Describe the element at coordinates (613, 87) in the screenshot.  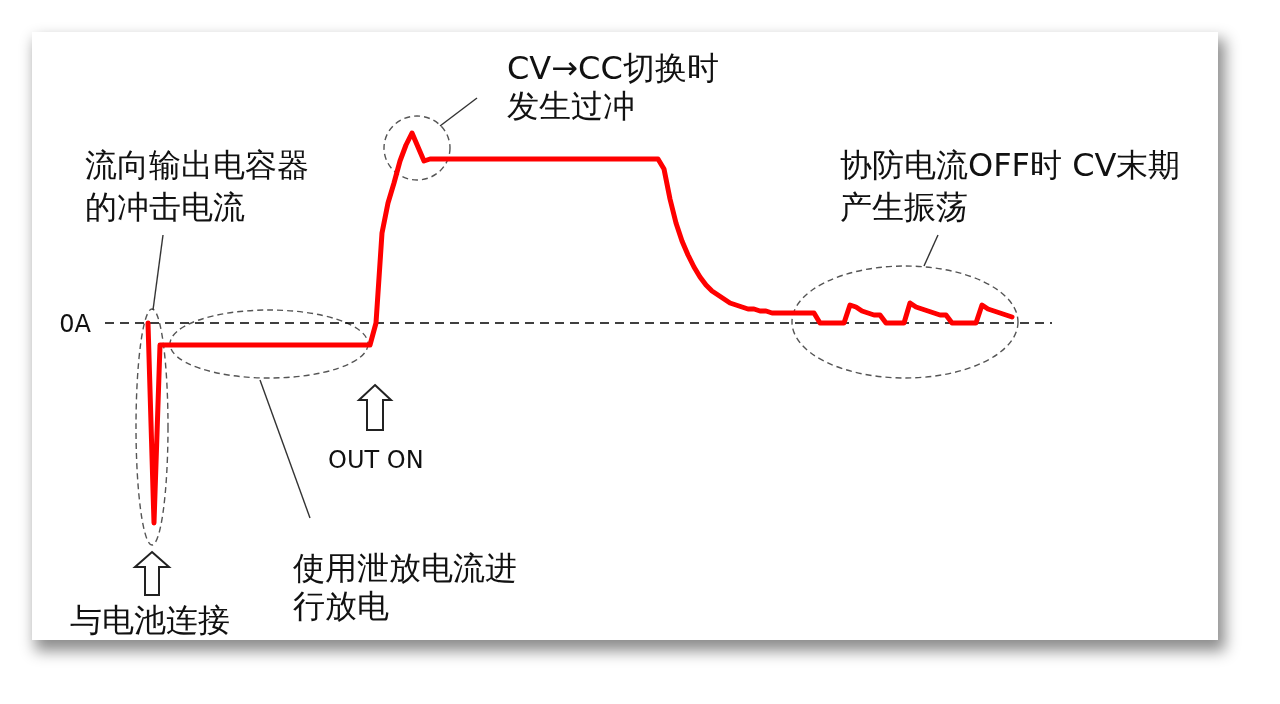
I see `annotation: CV→CC切换时发生过冲` at that location.